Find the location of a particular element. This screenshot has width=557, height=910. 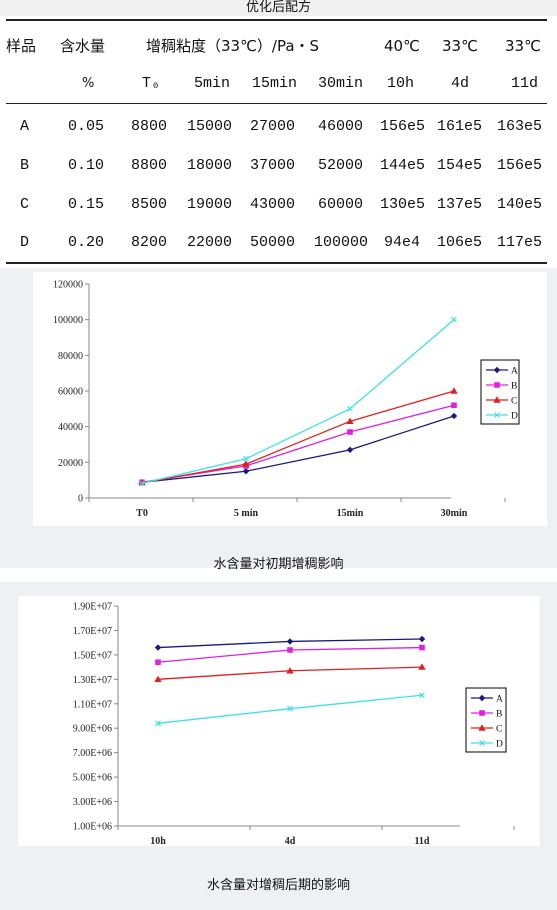

cell-4d: 161e5 is located at coordinates (460, 126).